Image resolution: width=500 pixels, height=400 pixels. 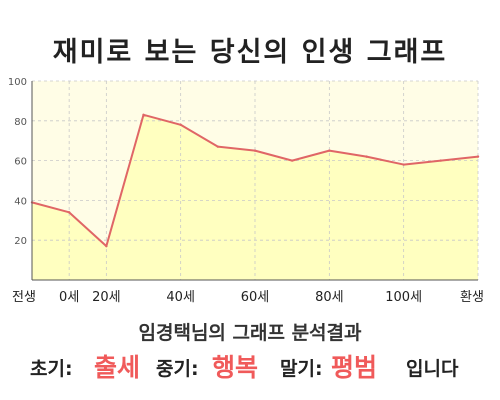 What do you see at coordinates (51, 369) in the screenshot?
I see `early-label: 초기:` at bounding box center [51, 369].